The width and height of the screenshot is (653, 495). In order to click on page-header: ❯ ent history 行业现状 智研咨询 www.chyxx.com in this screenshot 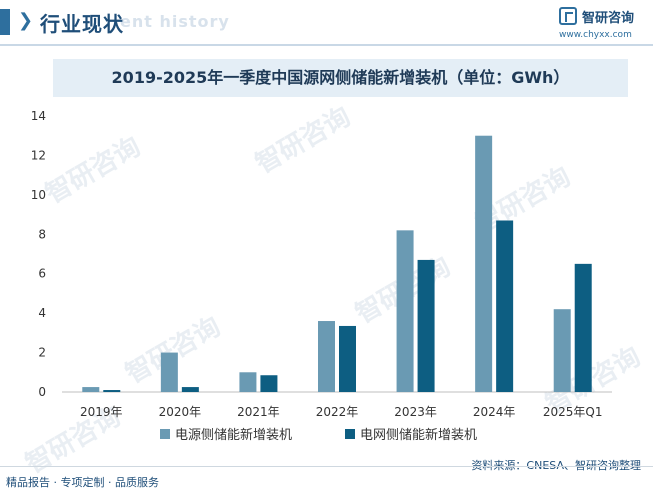, I will do `click(326, 23)`.